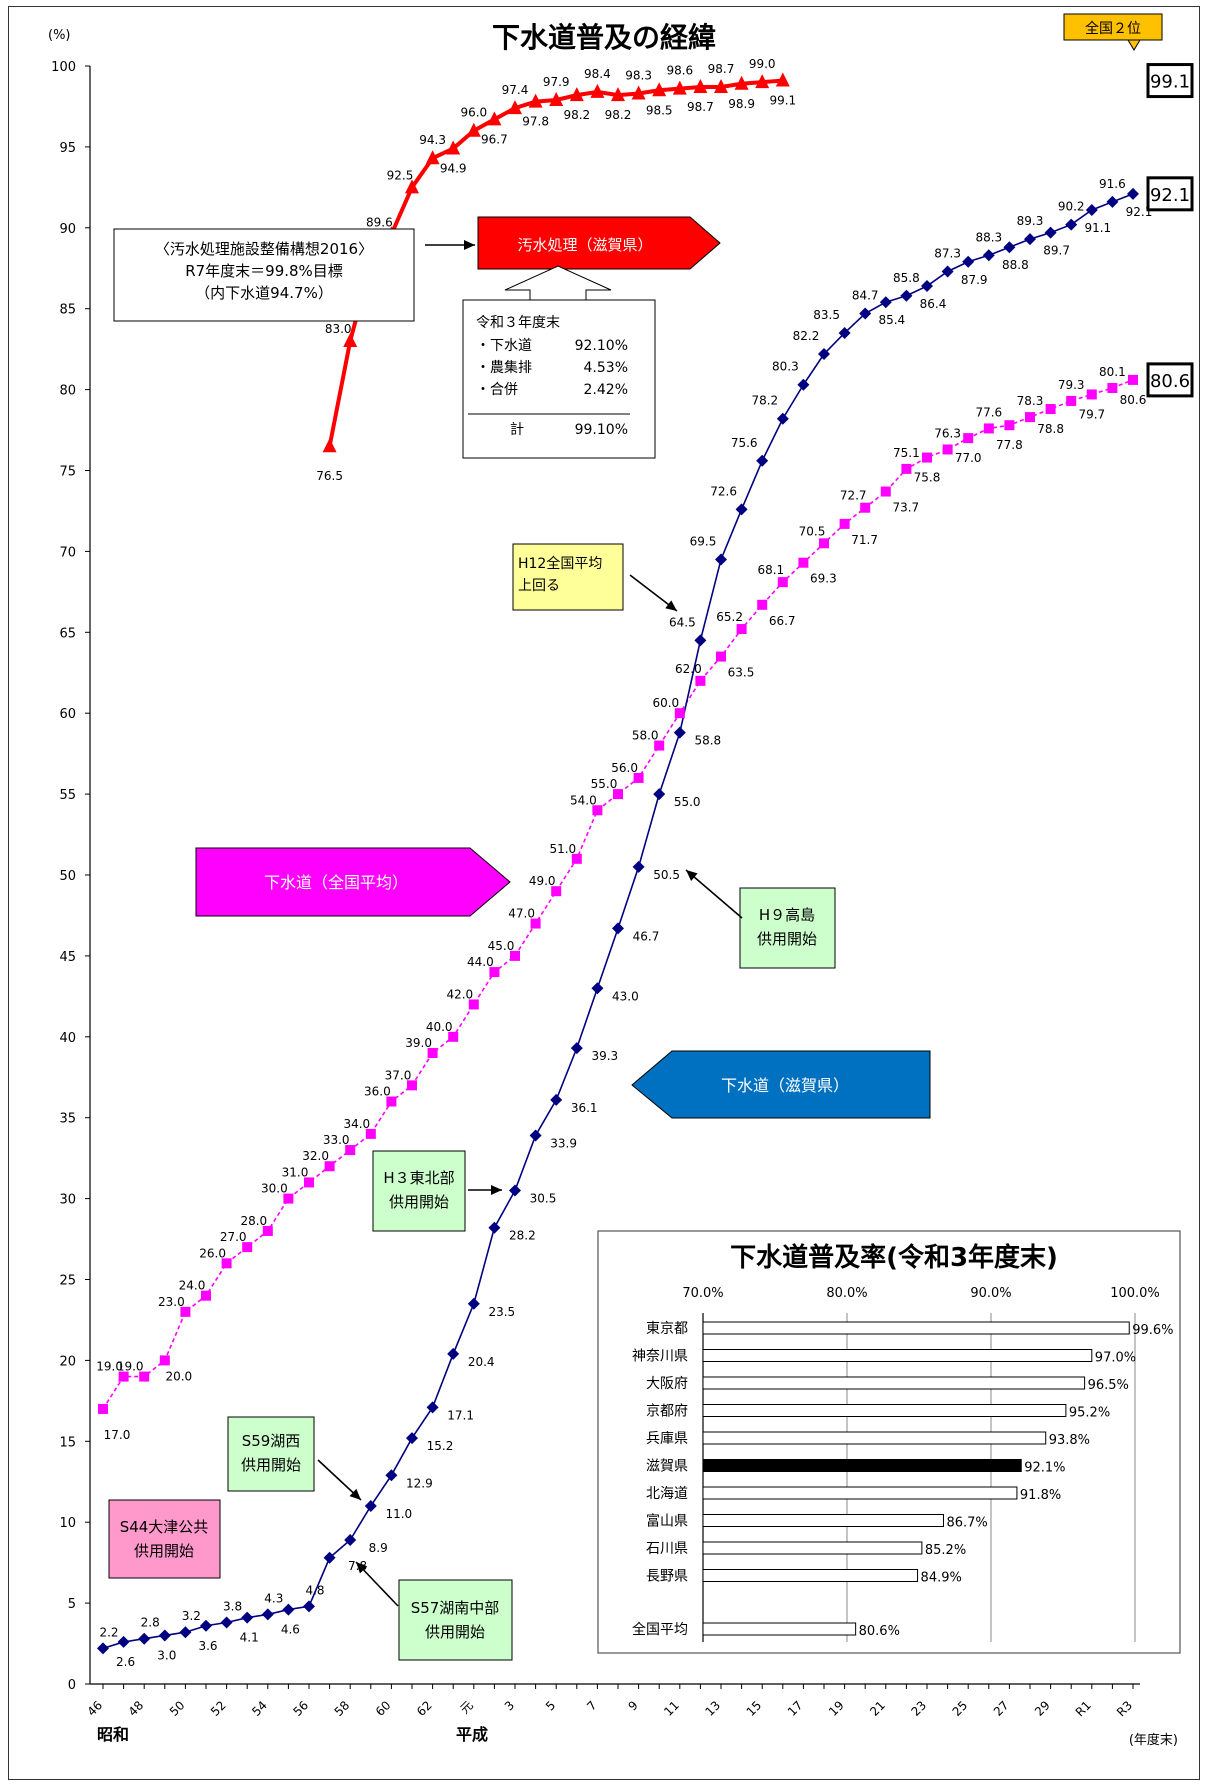  What do you see at coordinates (879, 1631) in the screenshot?
I see `inset-value-label: 80.6%` at bounding box center [879, 1631].